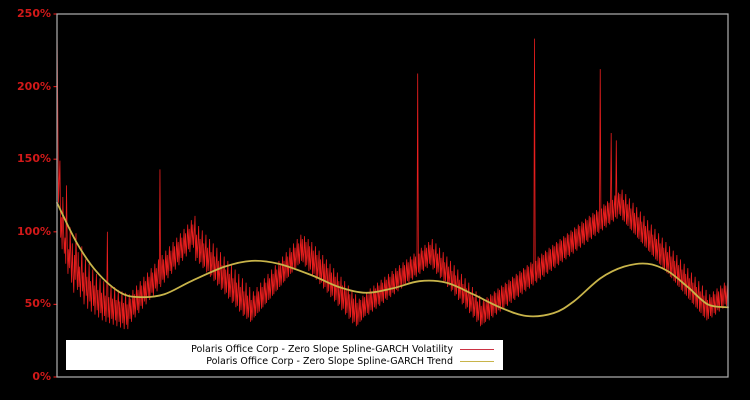 The height and width of the screenshot is (400, 750). I want to click on legend-swatch-volatility, so click(477, 349).